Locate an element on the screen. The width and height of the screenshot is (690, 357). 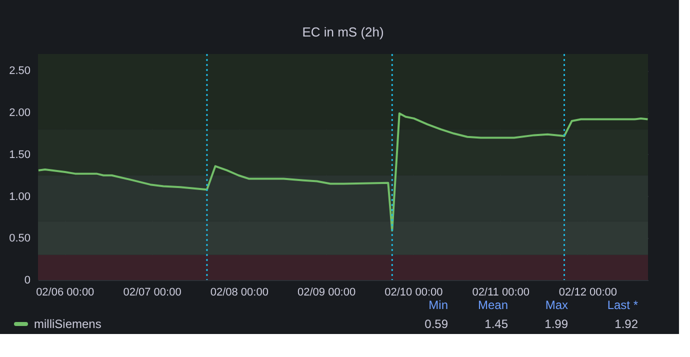
x-tick-label: 02/06 00:00 is located at coordinates (65, 292).